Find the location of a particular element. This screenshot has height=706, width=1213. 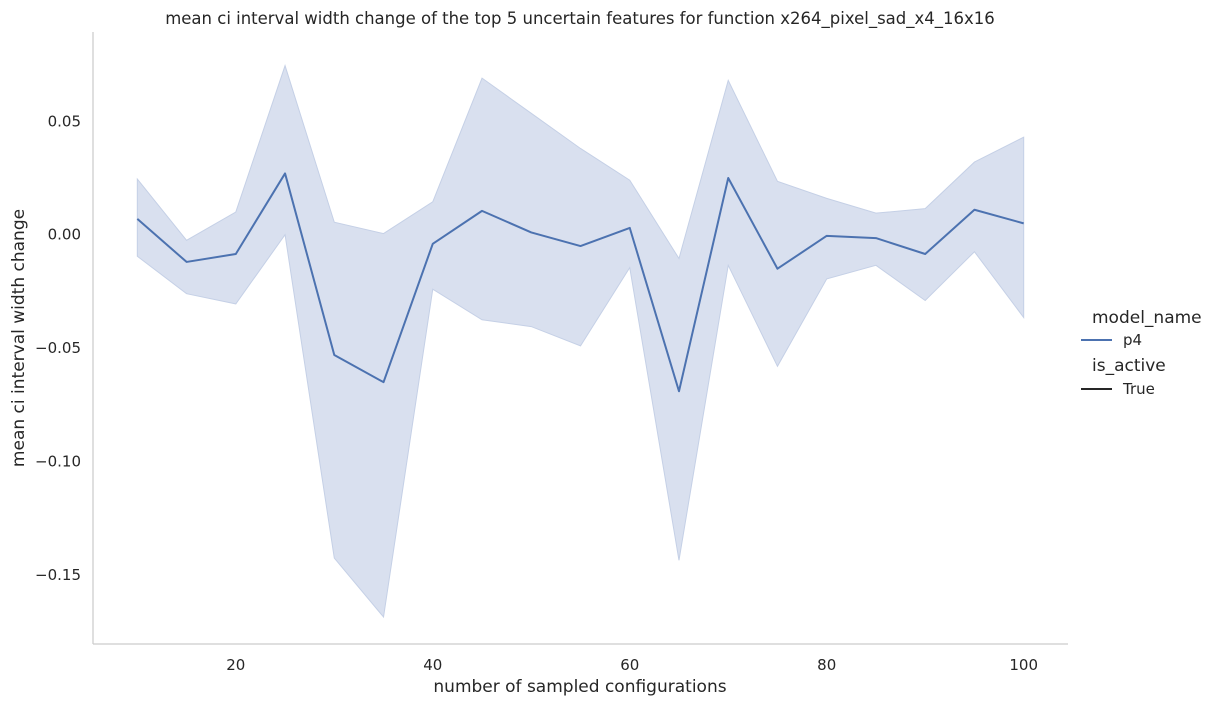

y-axis-ticks: 0.05 0.00 −0.05 −0.10 −0.15 is located at coordinates (58, 348).